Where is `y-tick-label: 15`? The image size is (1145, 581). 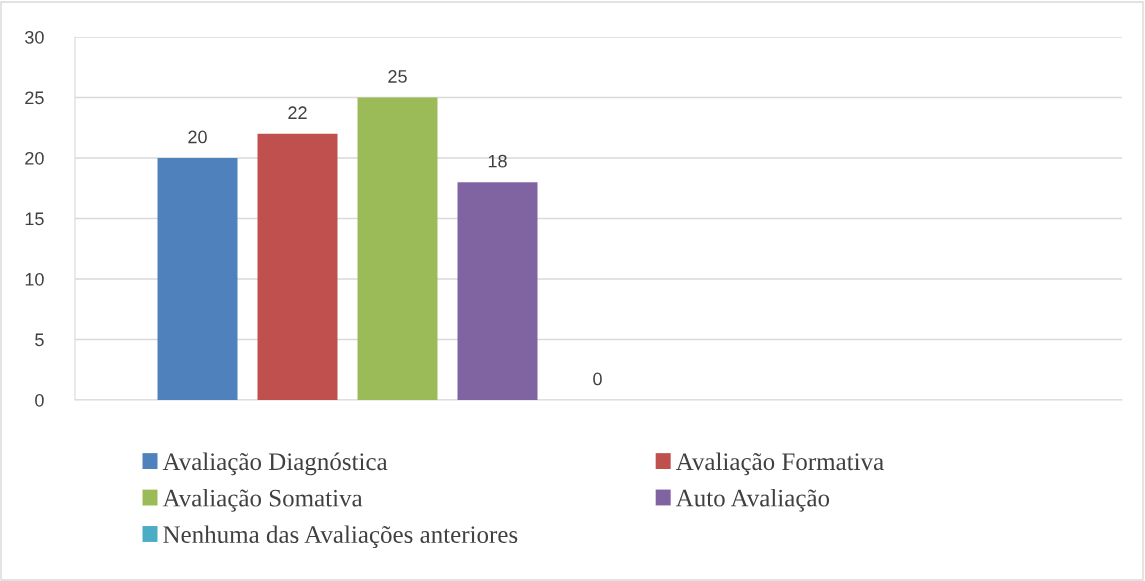 y-tick-label: 15 is located at coordinates (34, 219).